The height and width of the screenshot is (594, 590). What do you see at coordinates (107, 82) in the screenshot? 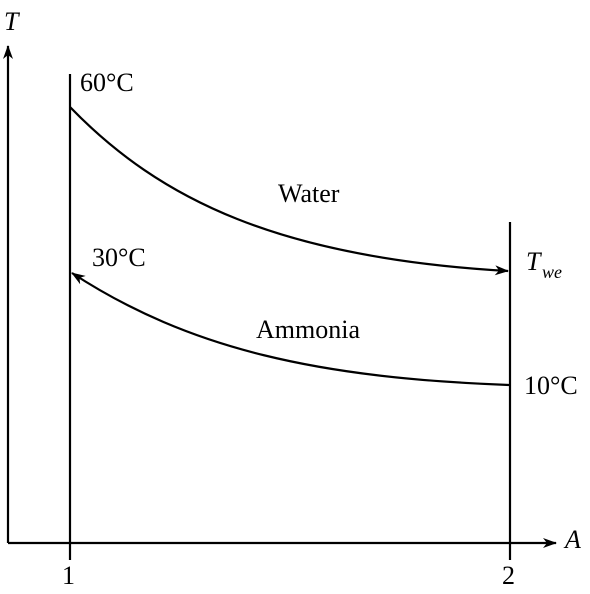
I see `water-inlet-temp: 60°C` at bounding box center [107, 82].